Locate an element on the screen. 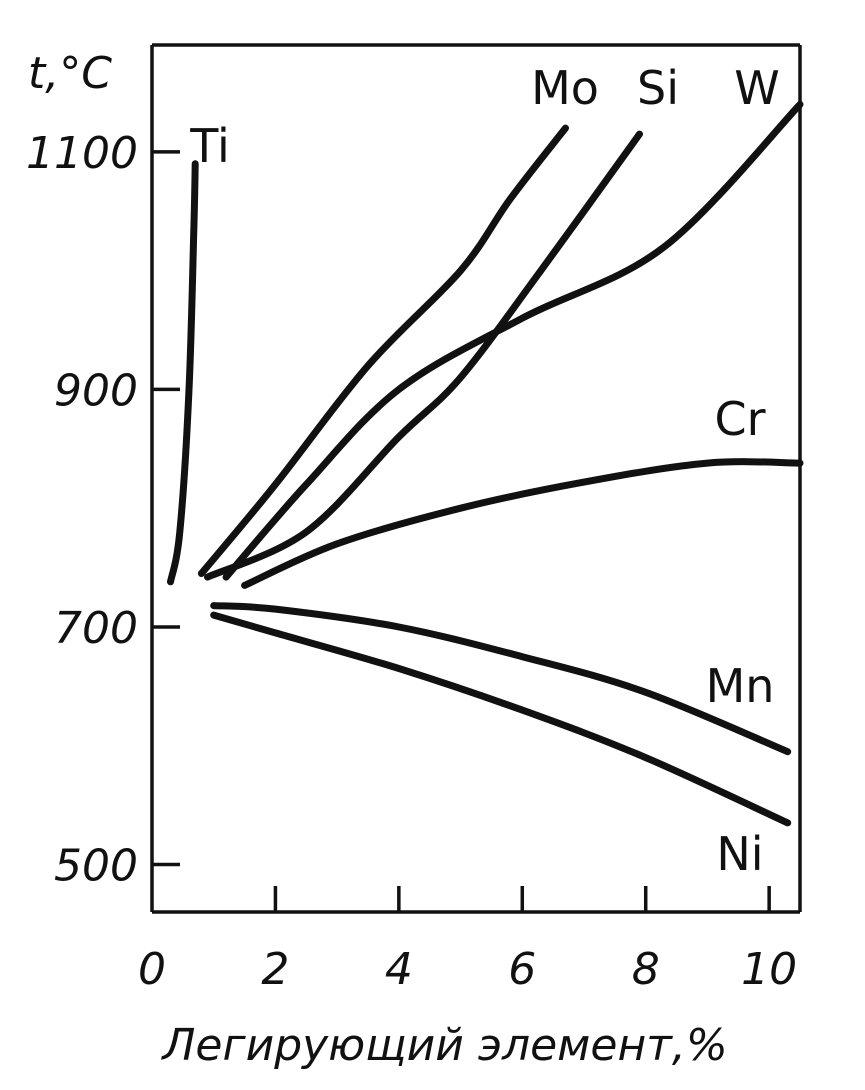 The height and width of the screenshot is (1090, 865). series-label-ti: Ti is located at coordinates (209, 146).